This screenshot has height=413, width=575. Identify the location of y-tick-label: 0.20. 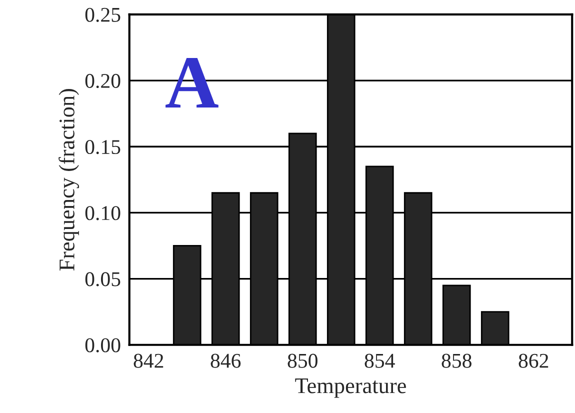
(102, 81).